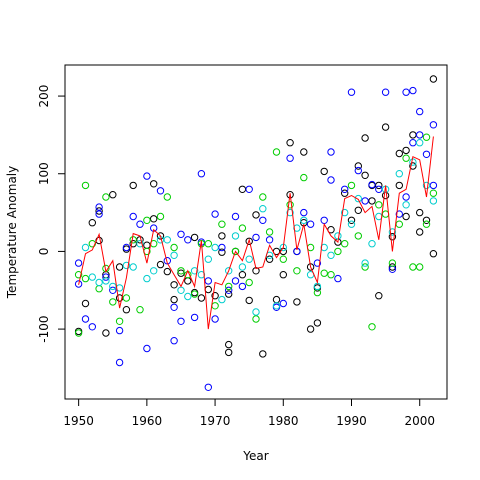 The width and height of the screenshot is (480, 480). I want to click on y-axis: -100 0 100 200, so click(51, 214).